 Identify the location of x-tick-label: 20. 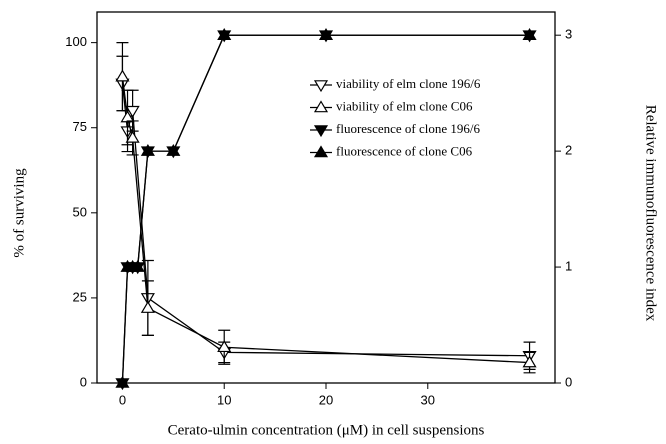
(326, 399).